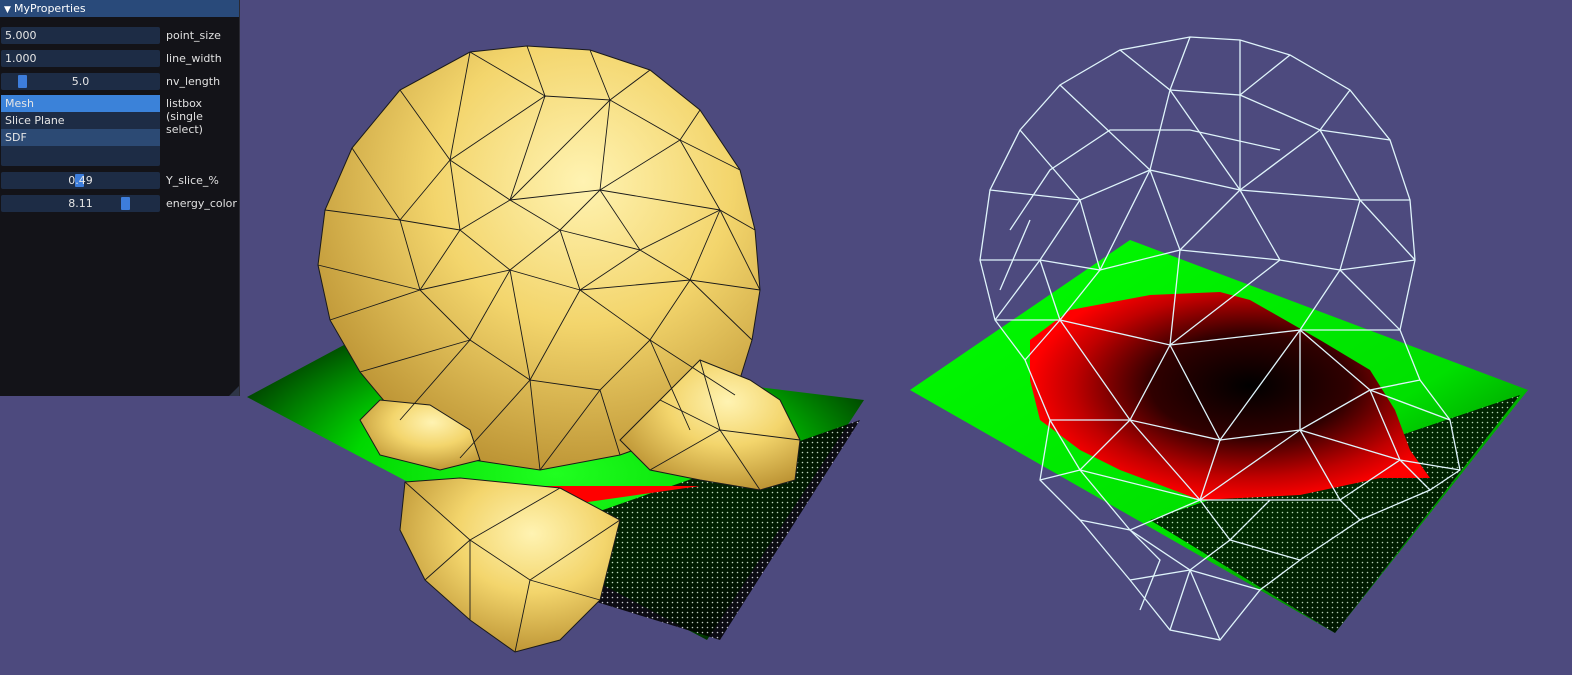 This screenshot has height=675, width=1572. I want to click on collapse-arrow-icon: ▼, so click(7, 10).